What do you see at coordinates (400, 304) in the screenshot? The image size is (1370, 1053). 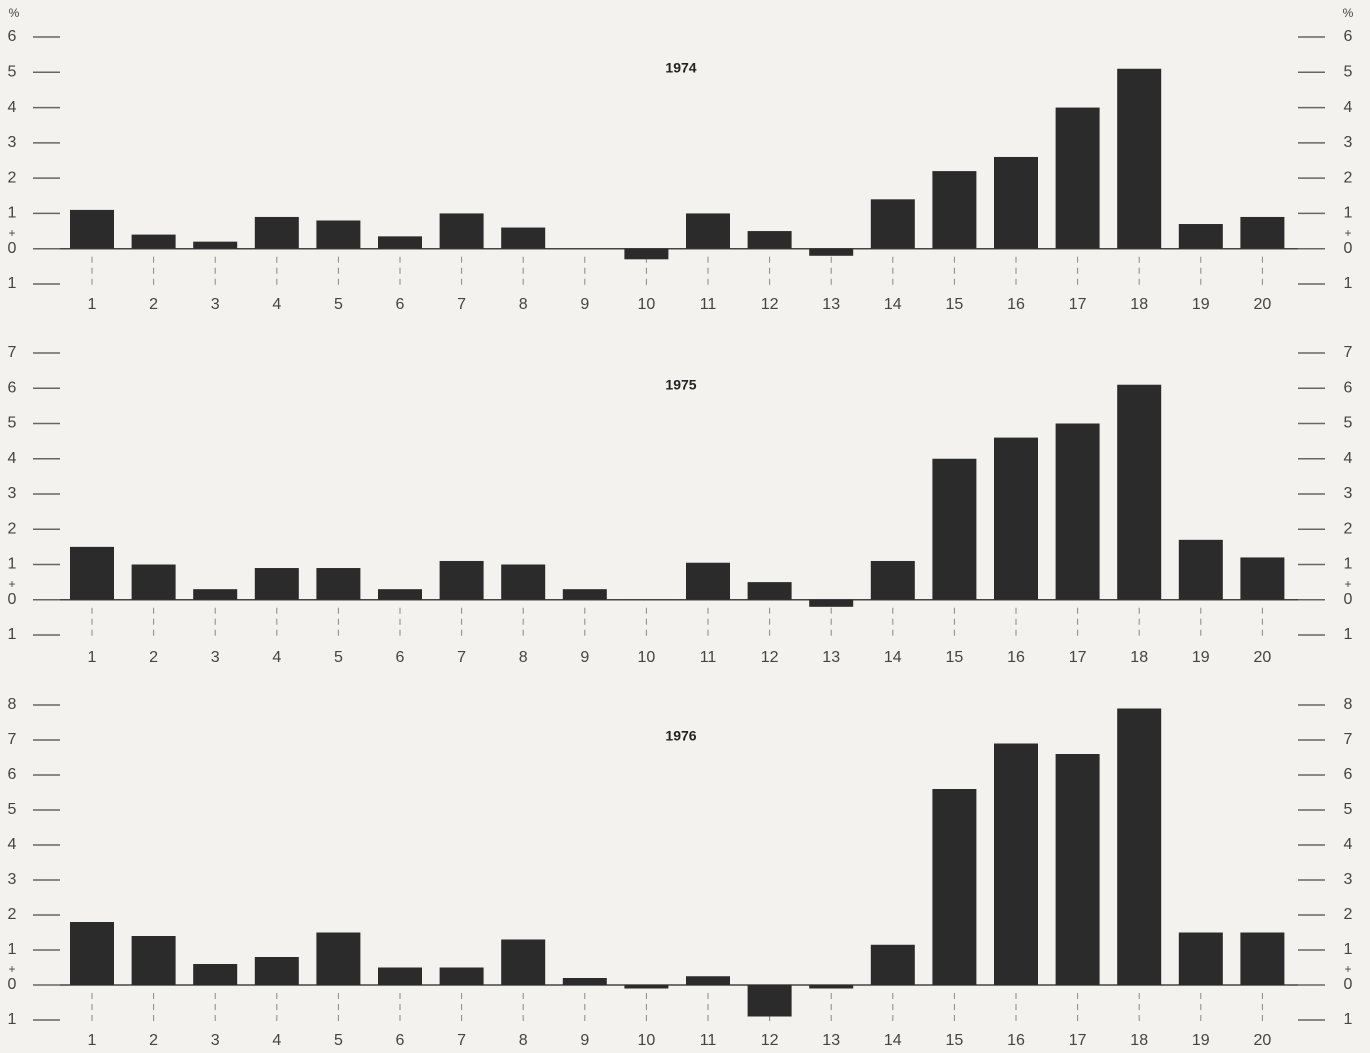 I see `x-tick-label: 6` at bounding box center [400, 304].